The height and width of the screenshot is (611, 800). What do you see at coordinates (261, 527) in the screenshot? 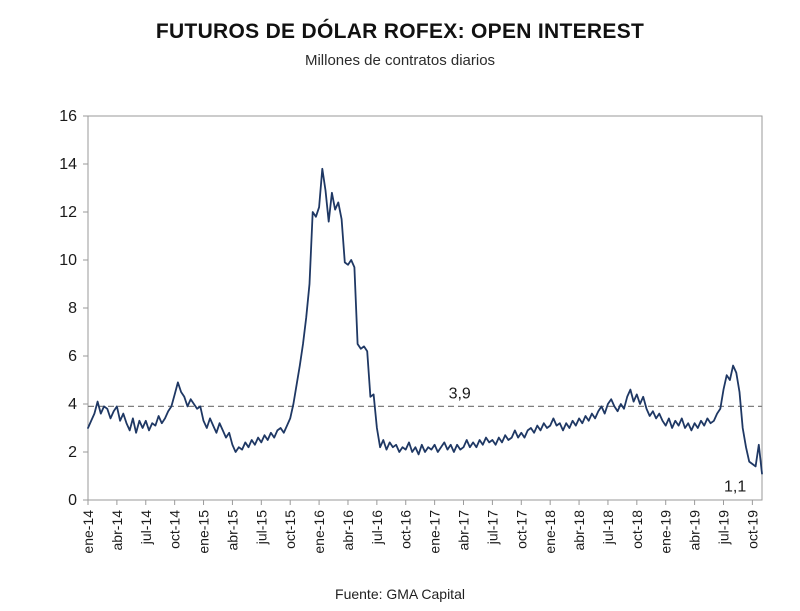
I see `x-tick-label: jul-15` at bounding box center [261, 527].